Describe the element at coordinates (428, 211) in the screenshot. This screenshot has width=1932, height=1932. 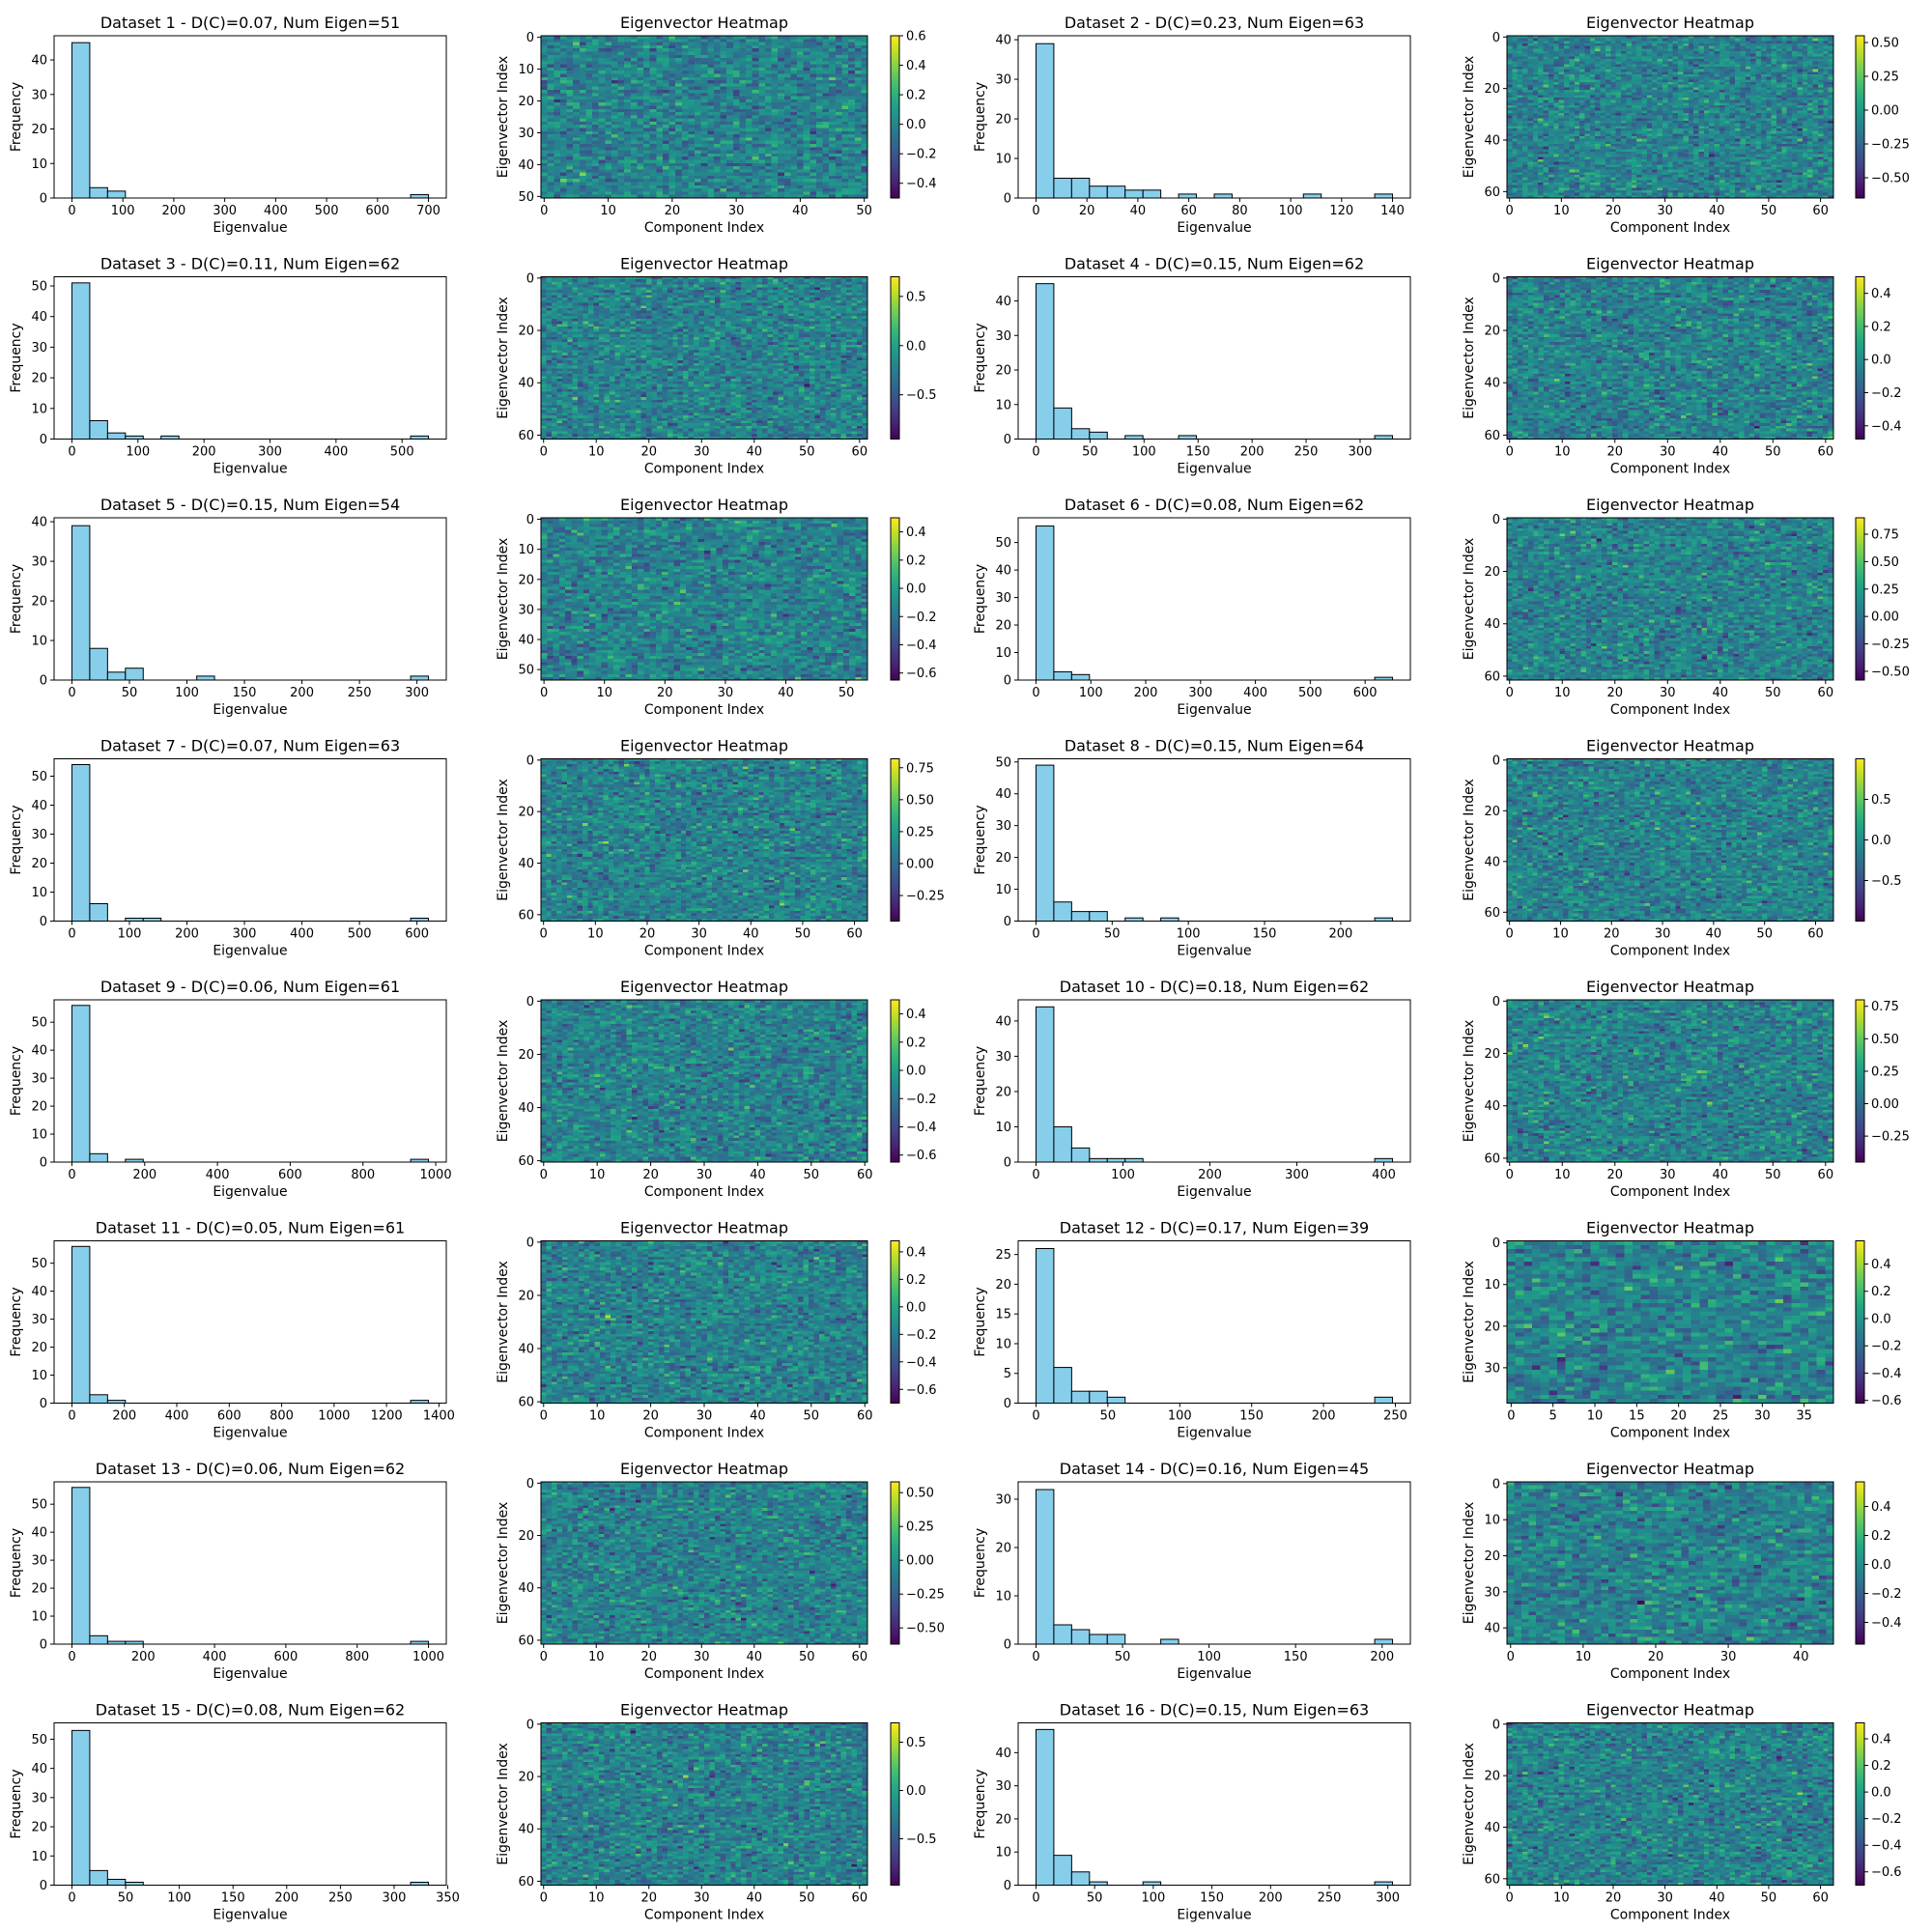
I see `histogram-xtick-label: 700` at that location.